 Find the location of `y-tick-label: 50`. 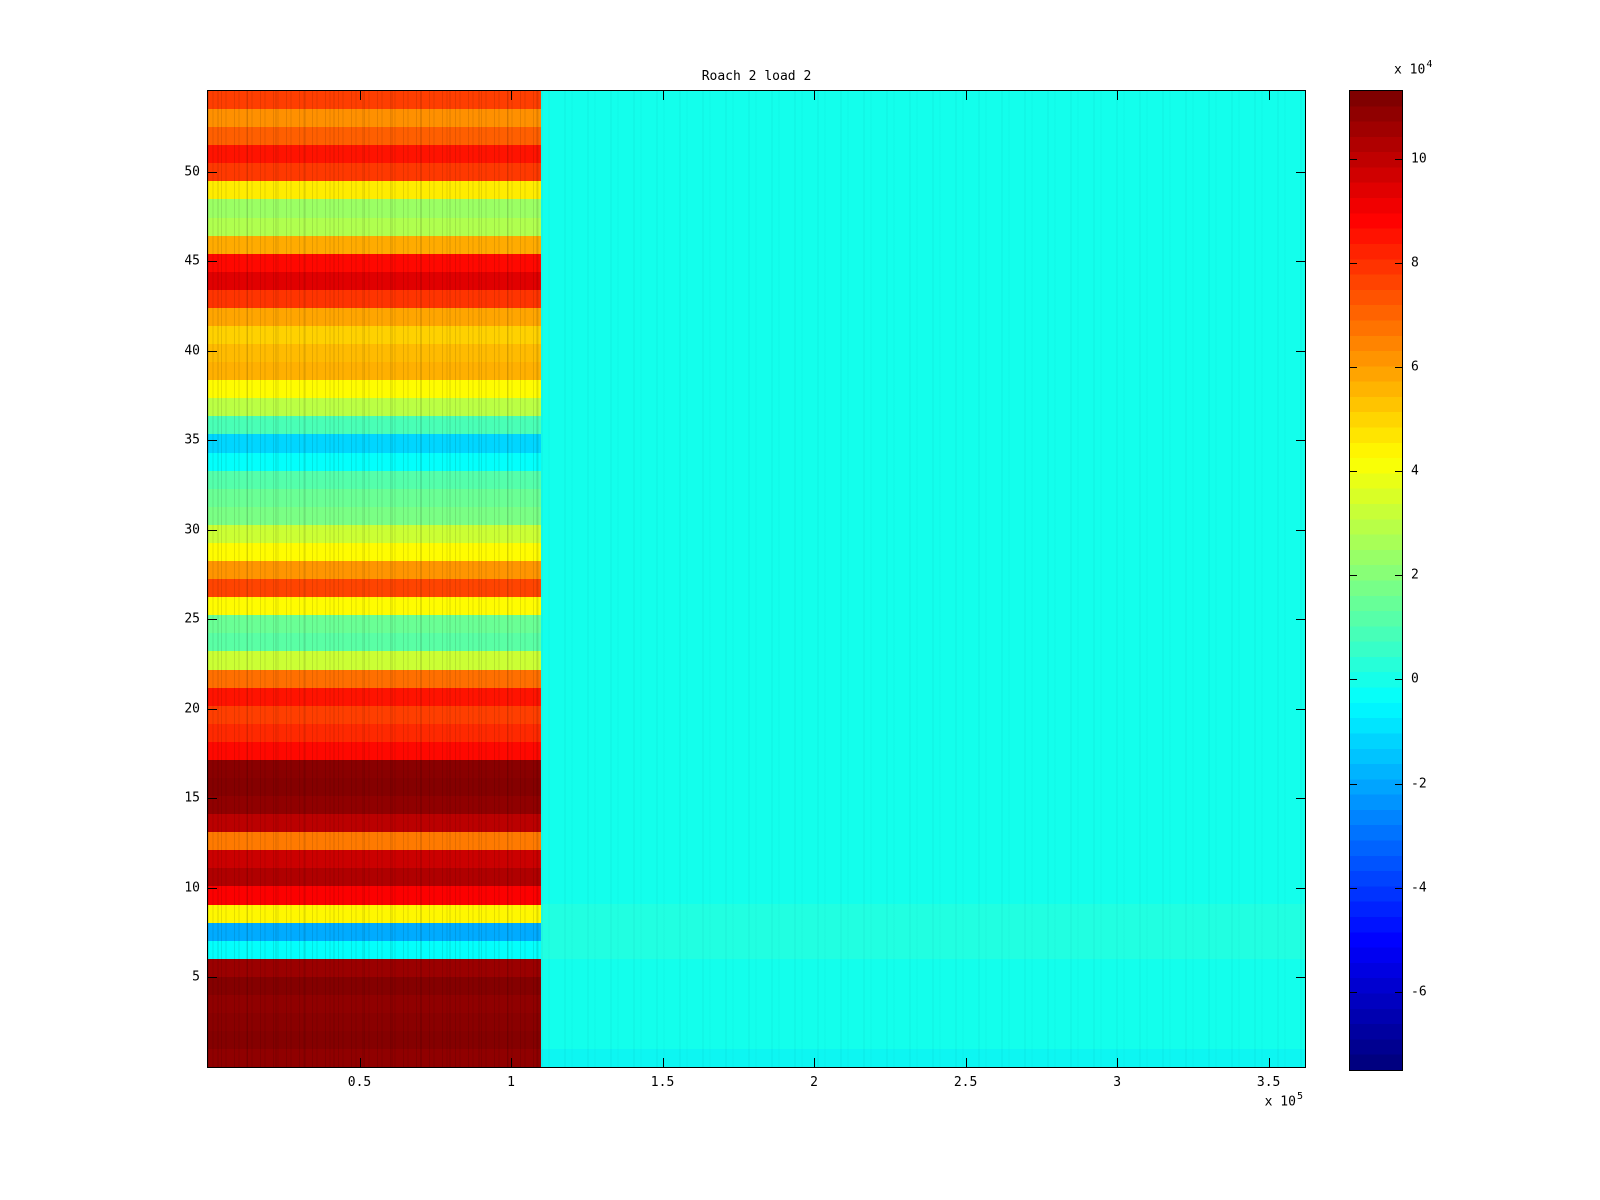

y-tick-label: 50 is located at coordinates (192, 172).